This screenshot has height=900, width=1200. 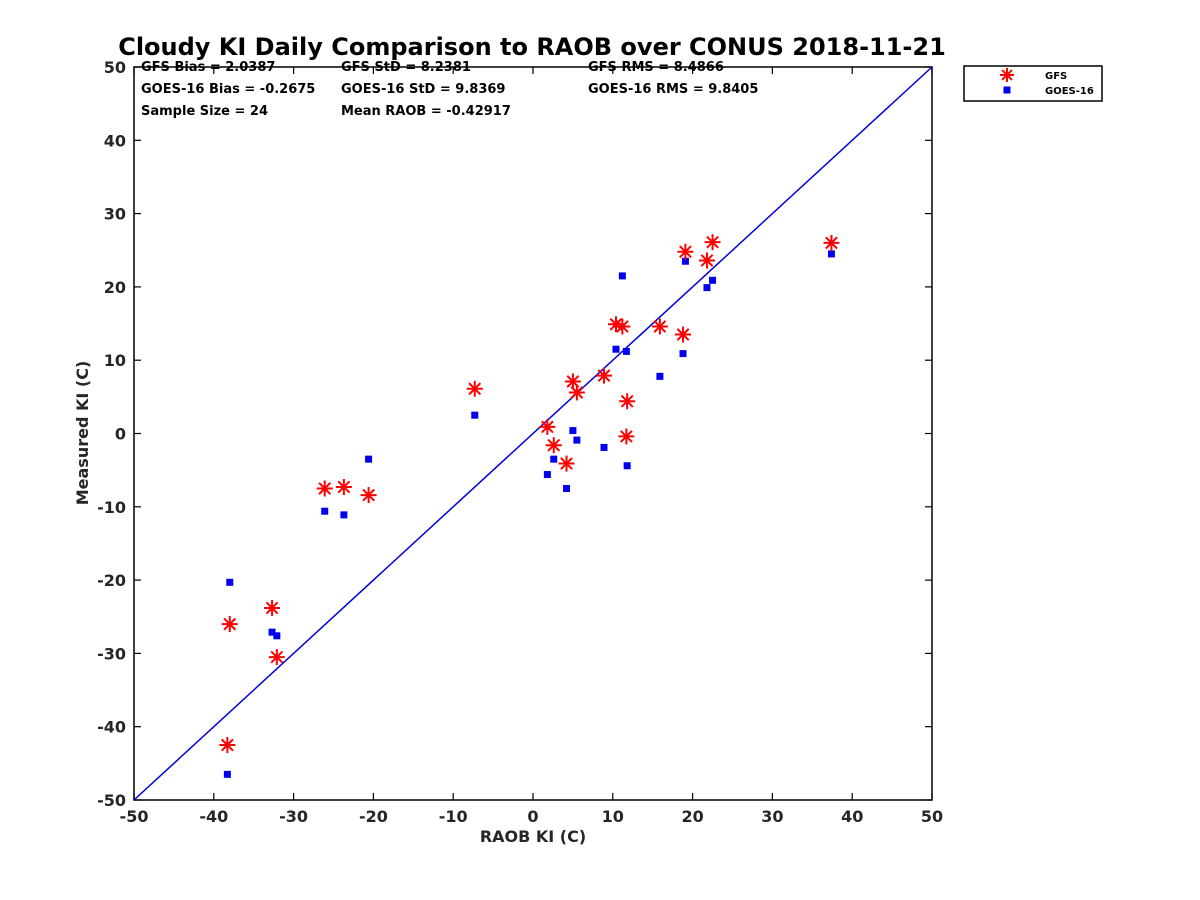 What do you see at coordinates (1056, 76) in the screenshot?
I see `legend-label: GFS` at bounding box center [1056, 76].